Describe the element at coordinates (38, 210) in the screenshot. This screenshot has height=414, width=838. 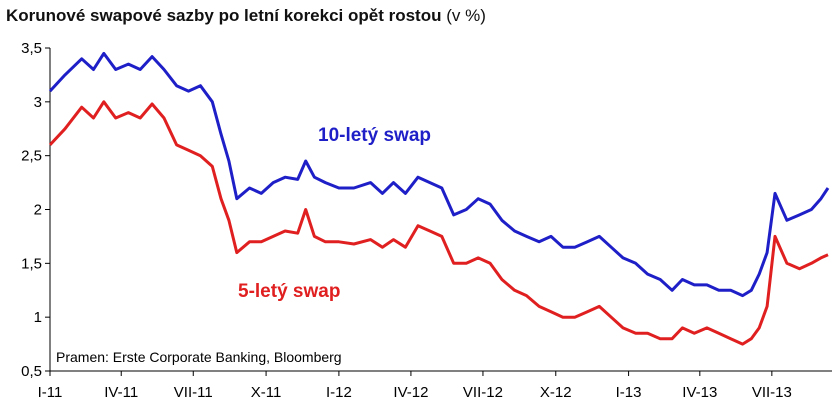
I see `y-tick-label: 2` at that location.